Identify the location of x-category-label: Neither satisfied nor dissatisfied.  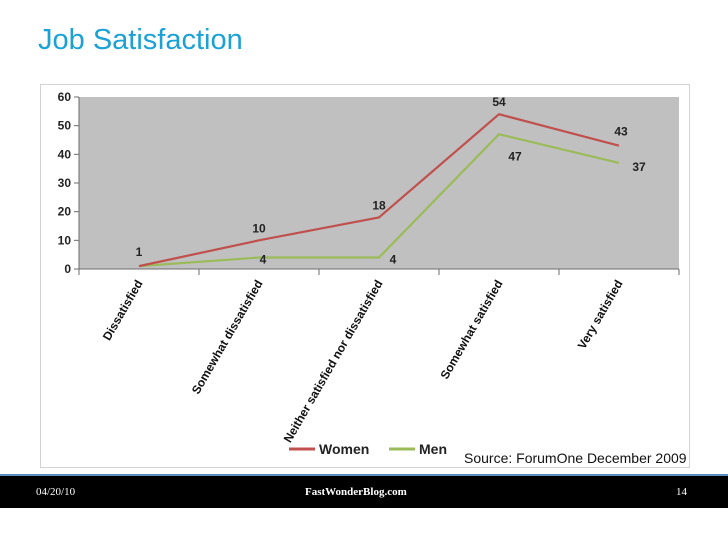
(333, 362).